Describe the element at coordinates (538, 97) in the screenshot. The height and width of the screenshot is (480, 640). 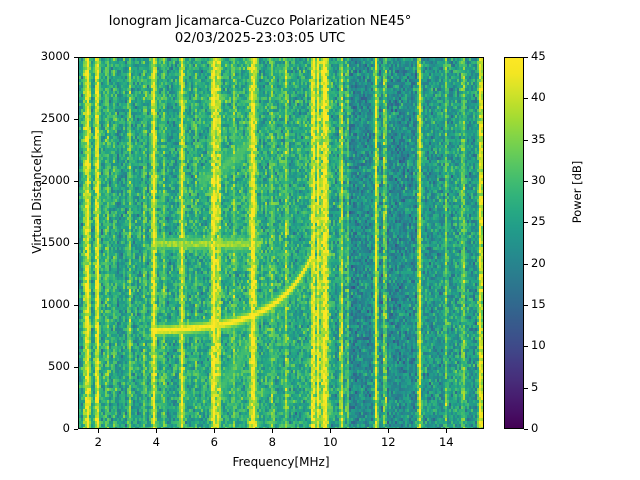
I see `colorbar-tick-label: 40` at that location.